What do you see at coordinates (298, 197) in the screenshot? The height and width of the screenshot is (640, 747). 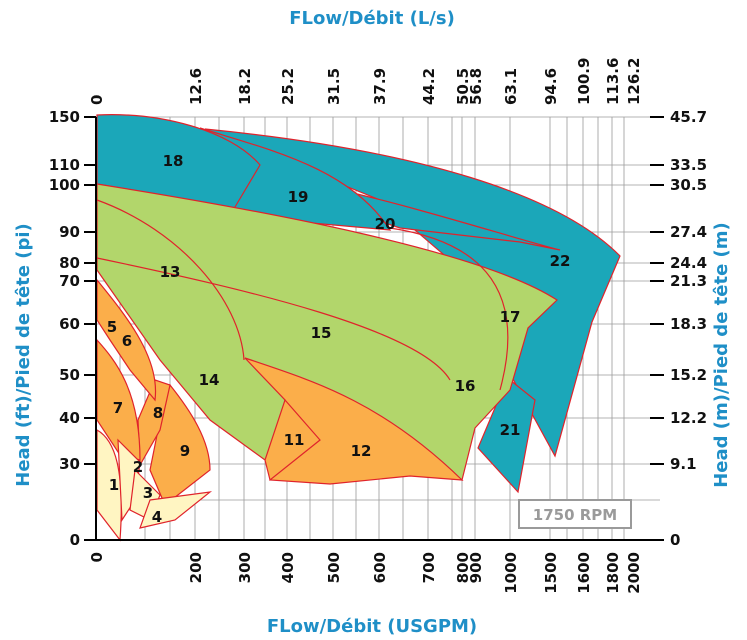 I see `region-label-19: 19` at bounding box center [298, 197].